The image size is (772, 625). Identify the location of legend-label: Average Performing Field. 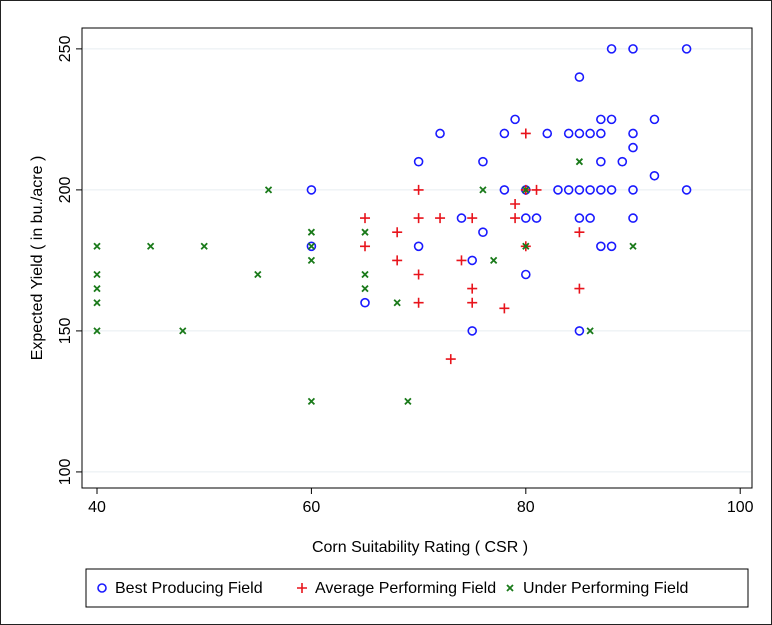
(405, 588).